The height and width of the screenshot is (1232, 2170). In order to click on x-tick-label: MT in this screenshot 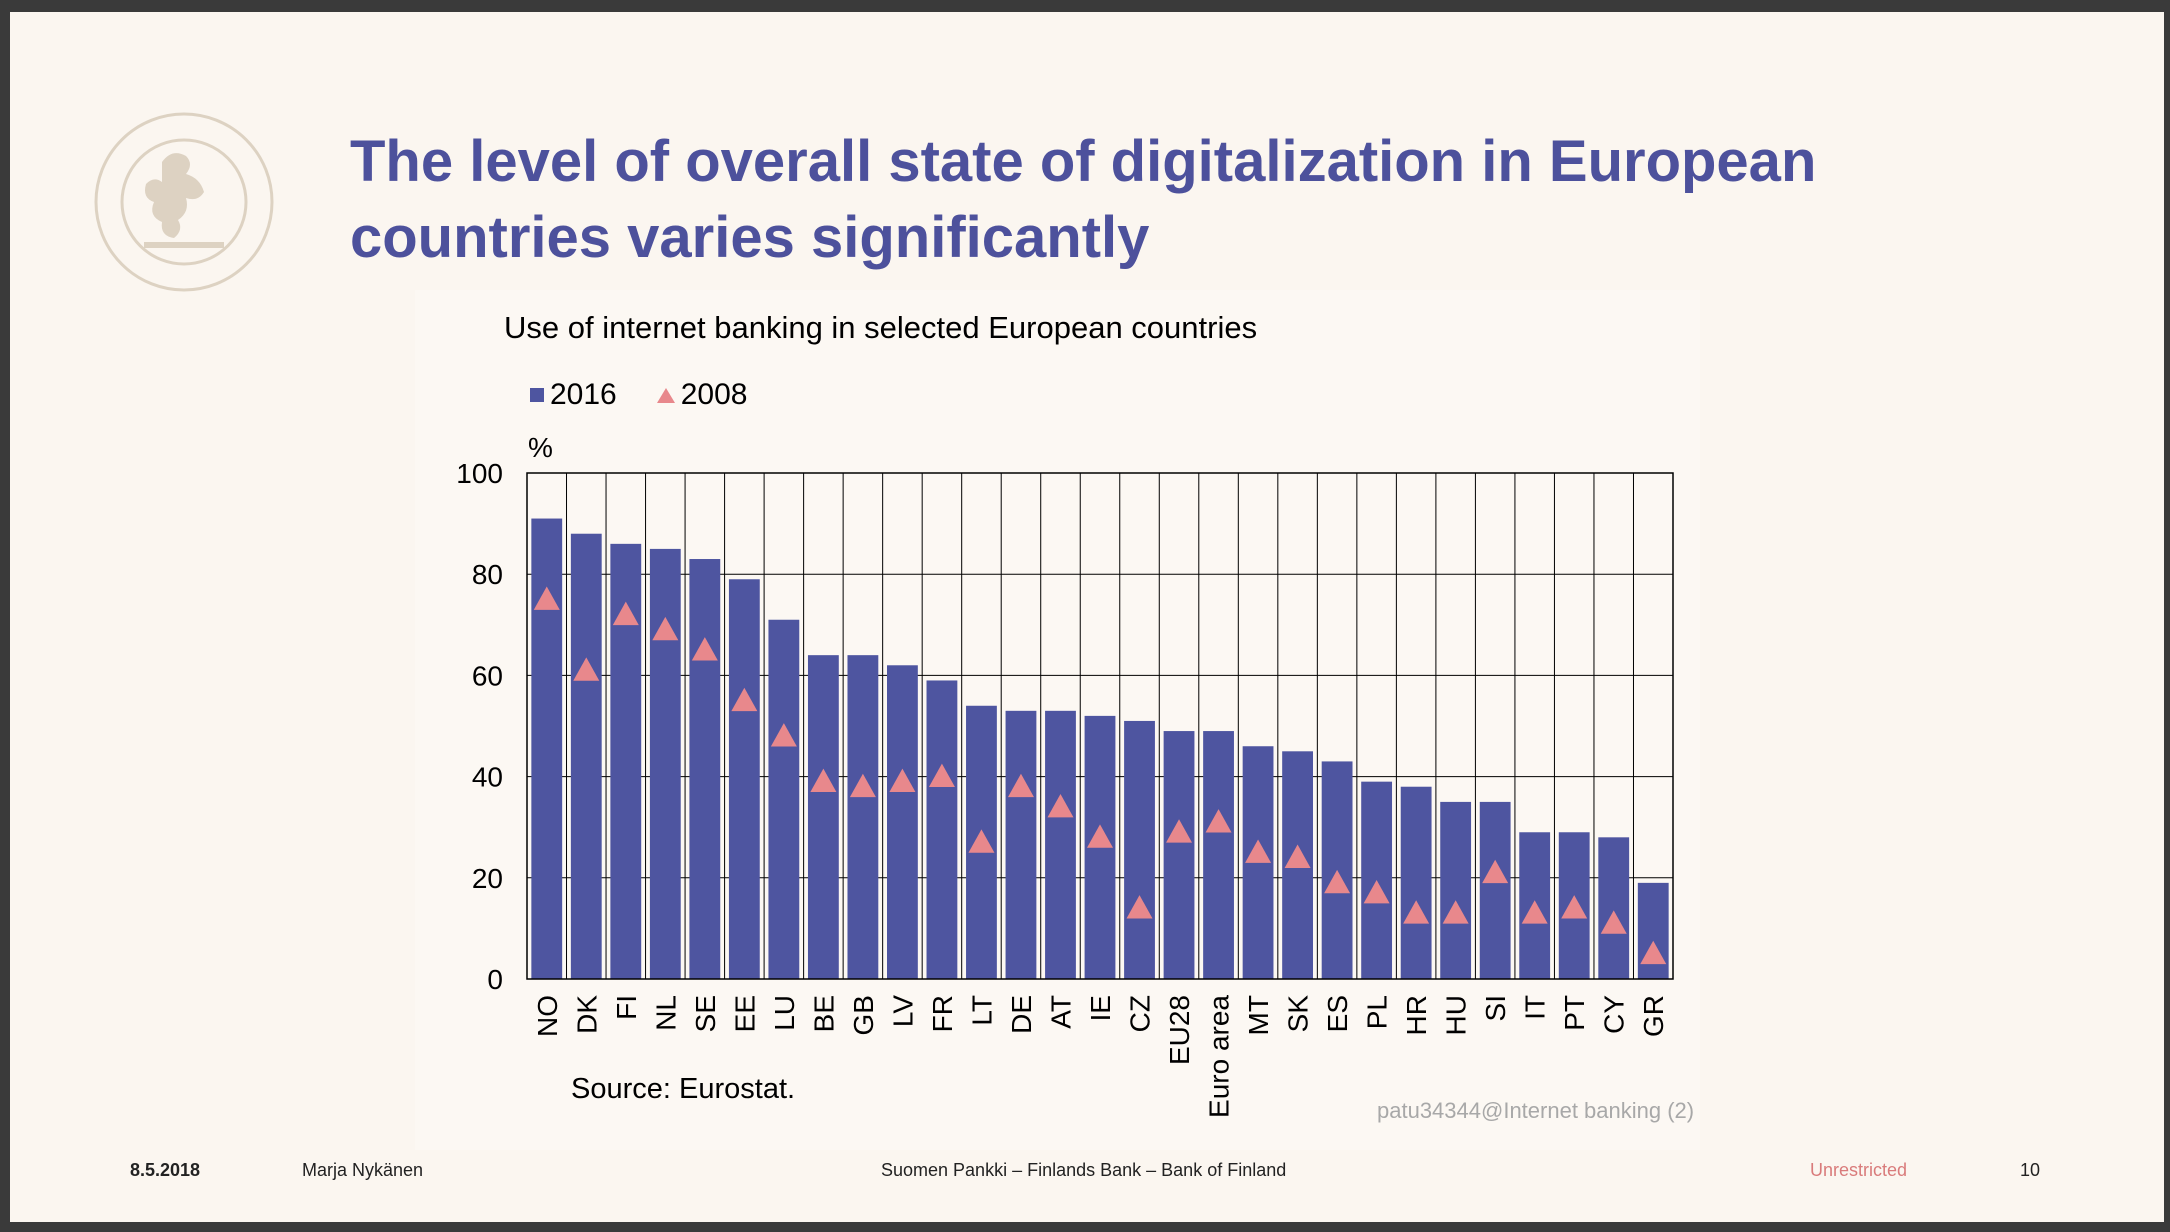, I will do `click(1258, 1015)`.